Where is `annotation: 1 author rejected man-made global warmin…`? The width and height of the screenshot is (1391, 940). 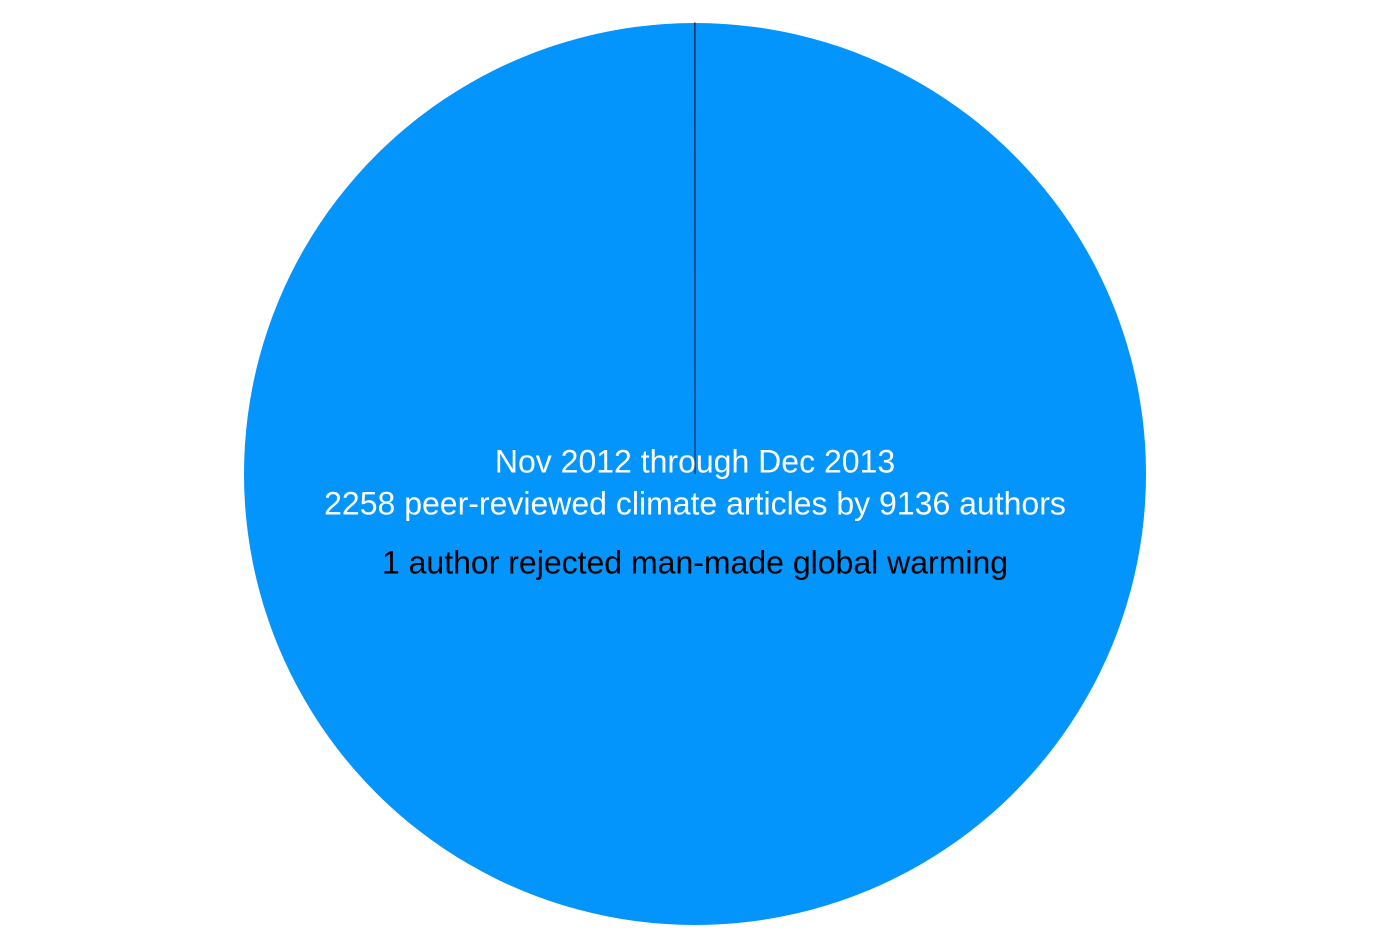
annotation: 1 author rejected man-made global warmin… is located at coordinates (695, 562).